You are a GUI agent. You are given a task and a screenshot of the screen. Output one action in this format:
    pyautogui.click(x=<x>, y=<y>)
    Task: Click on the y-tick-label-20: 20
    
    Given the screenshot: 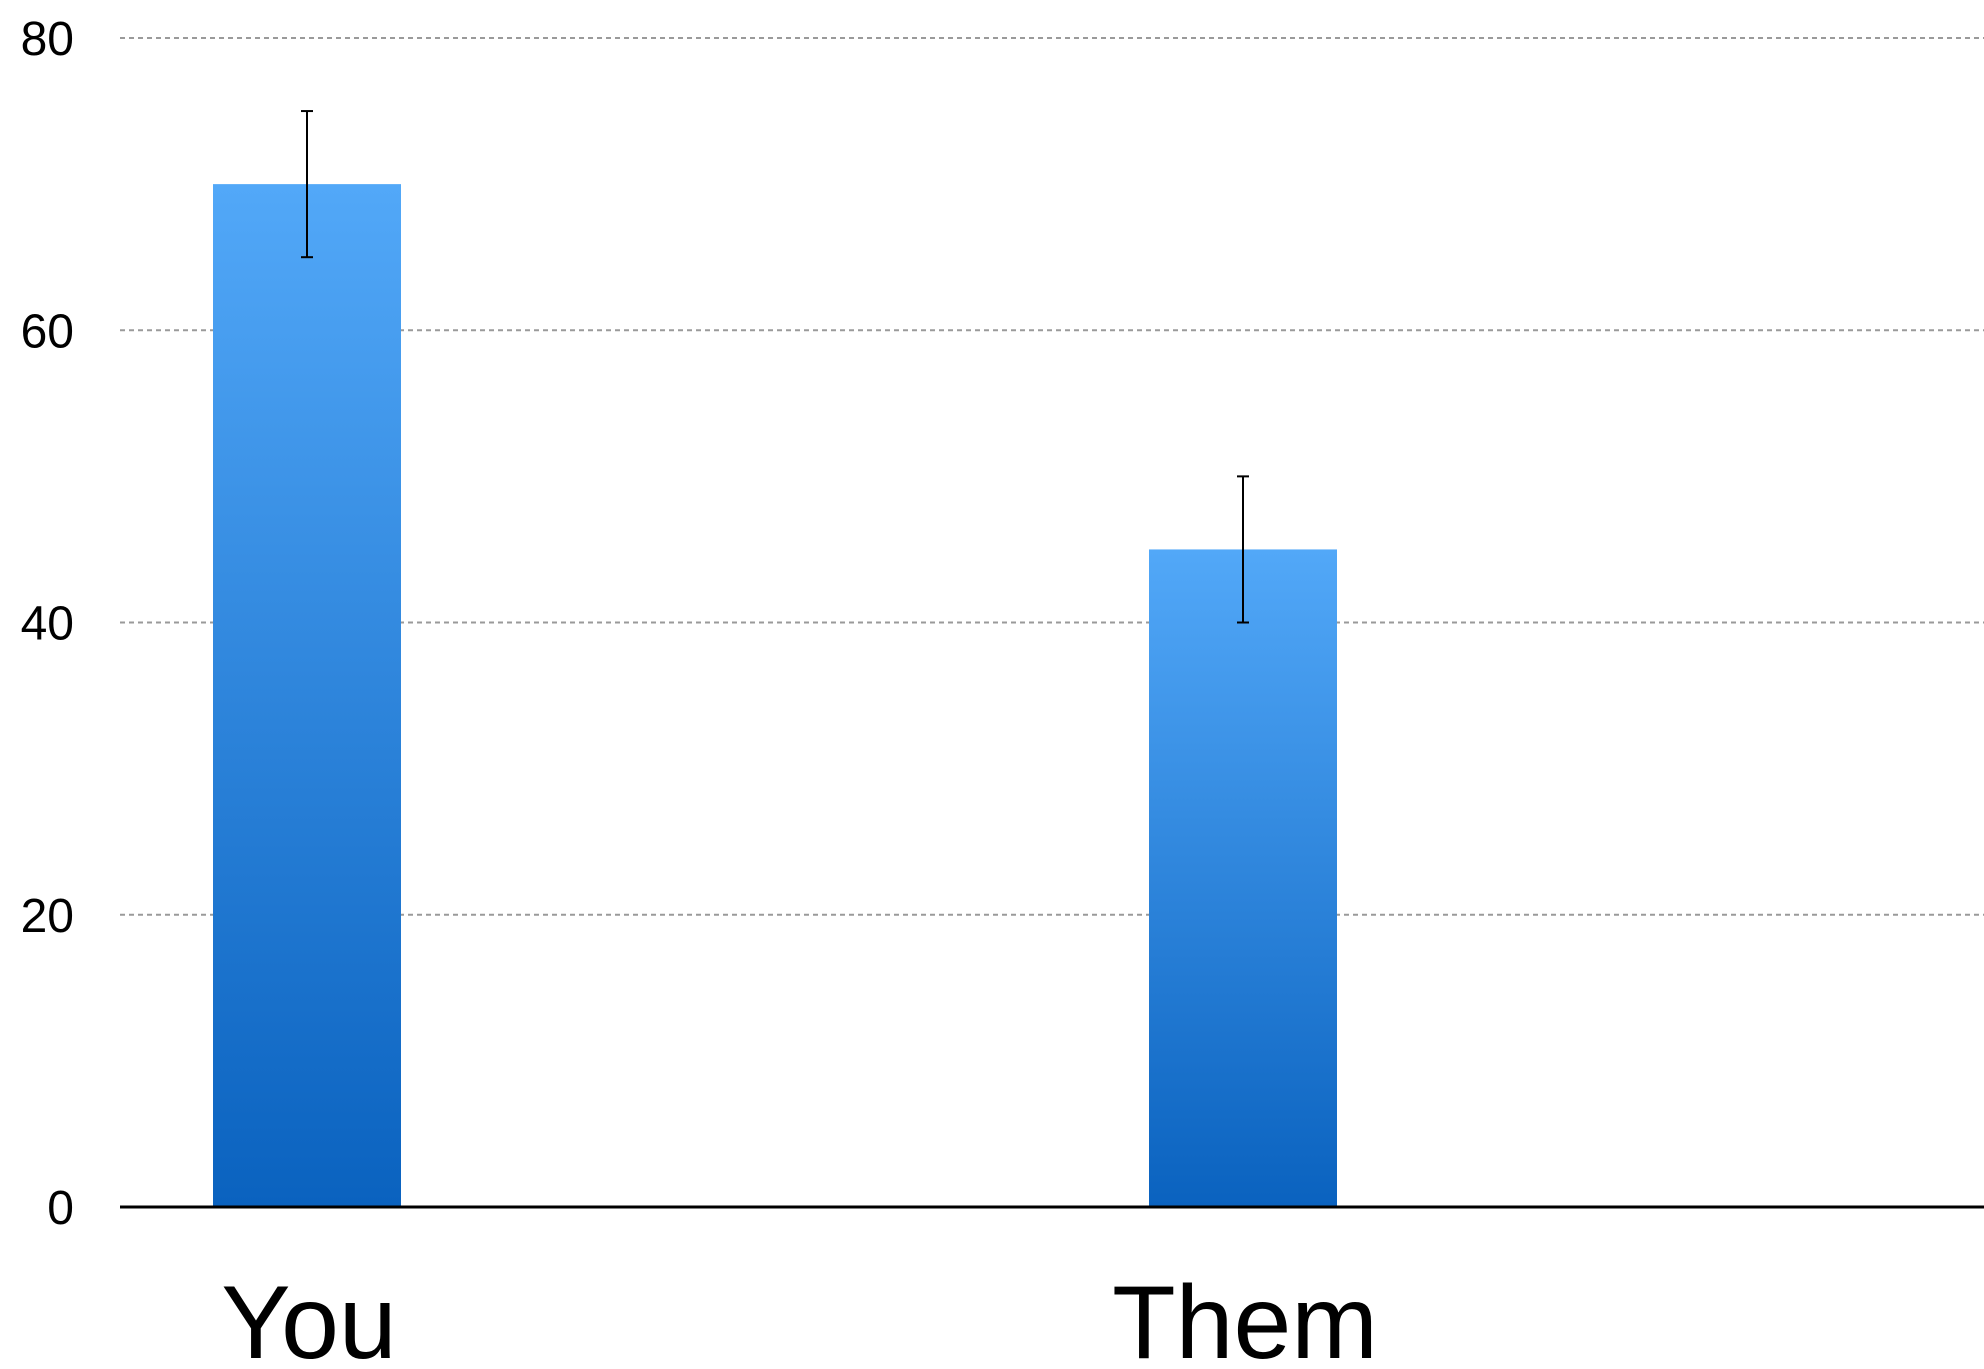 What is the action you would take?
    pyautogui.click(x=47, y=916)
    